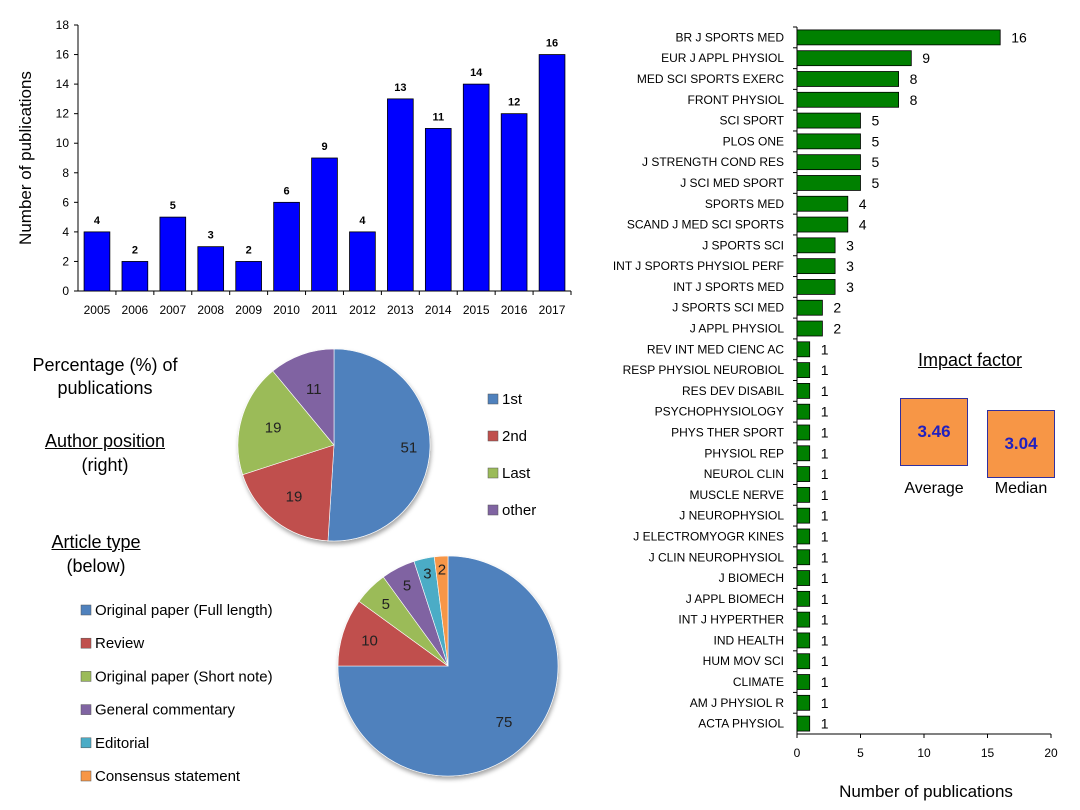 The width and height of the screenshot is (1080, 810). What do you see at coordinates (552, 173) in the screenshot?
I see `bar-2017` at bounding box center [552, 173].